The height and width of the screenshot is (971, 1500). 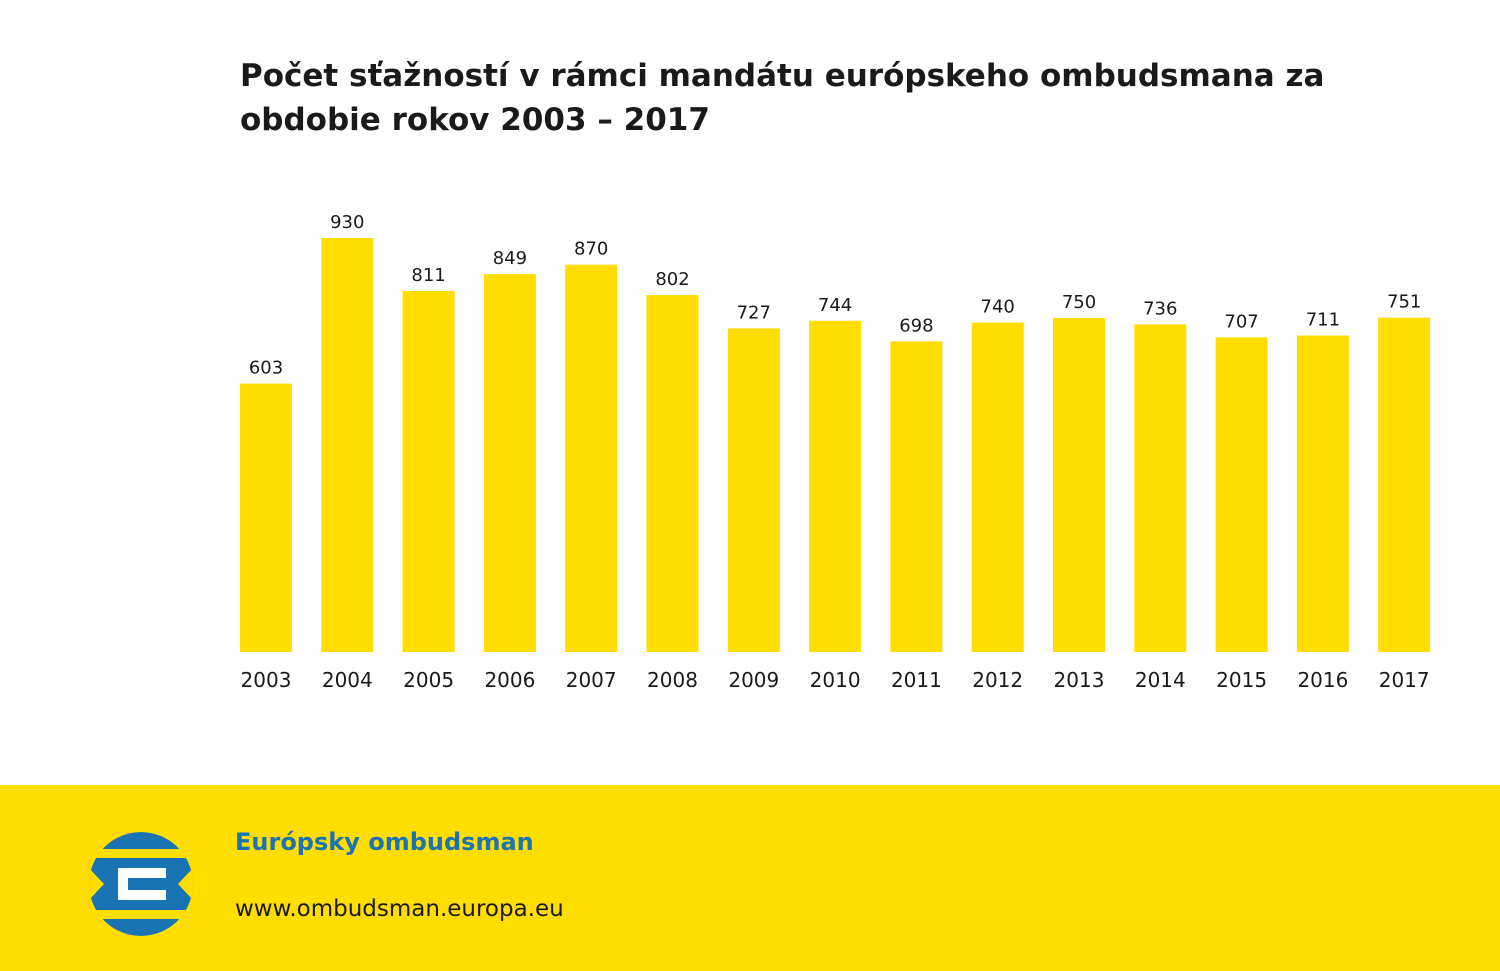 I want to click on x-tick-label-2014: 2014, so click(x=1160, y=680).